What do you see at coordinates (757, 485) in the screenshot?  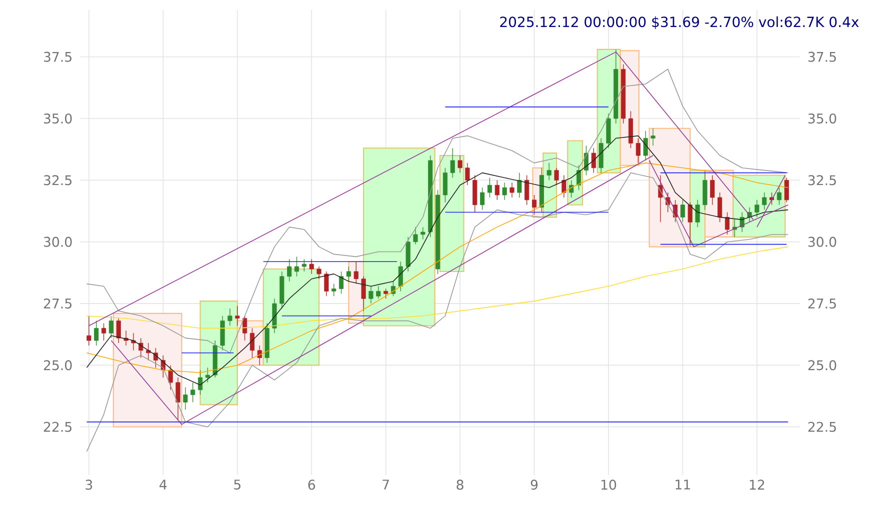 I see `x-tick-label: 12` at bounding box center [757, 485].